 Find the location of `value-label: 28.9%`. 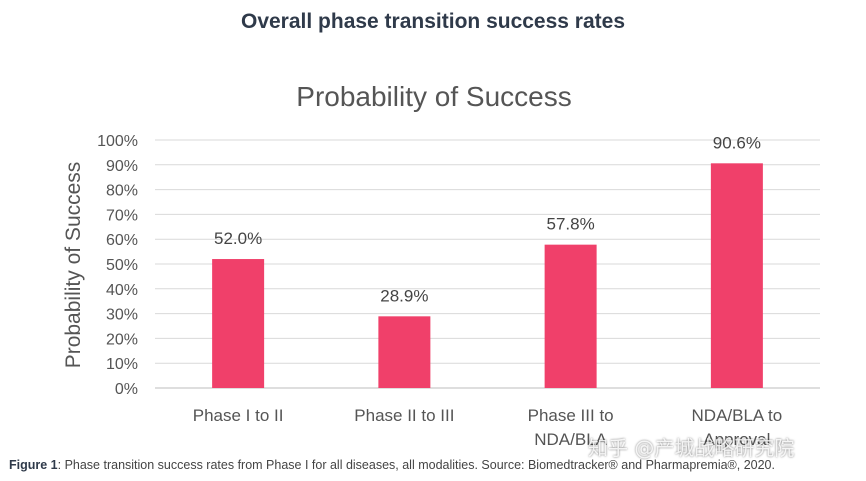

value-label: 28.9% is located at coordinates (404, 295).